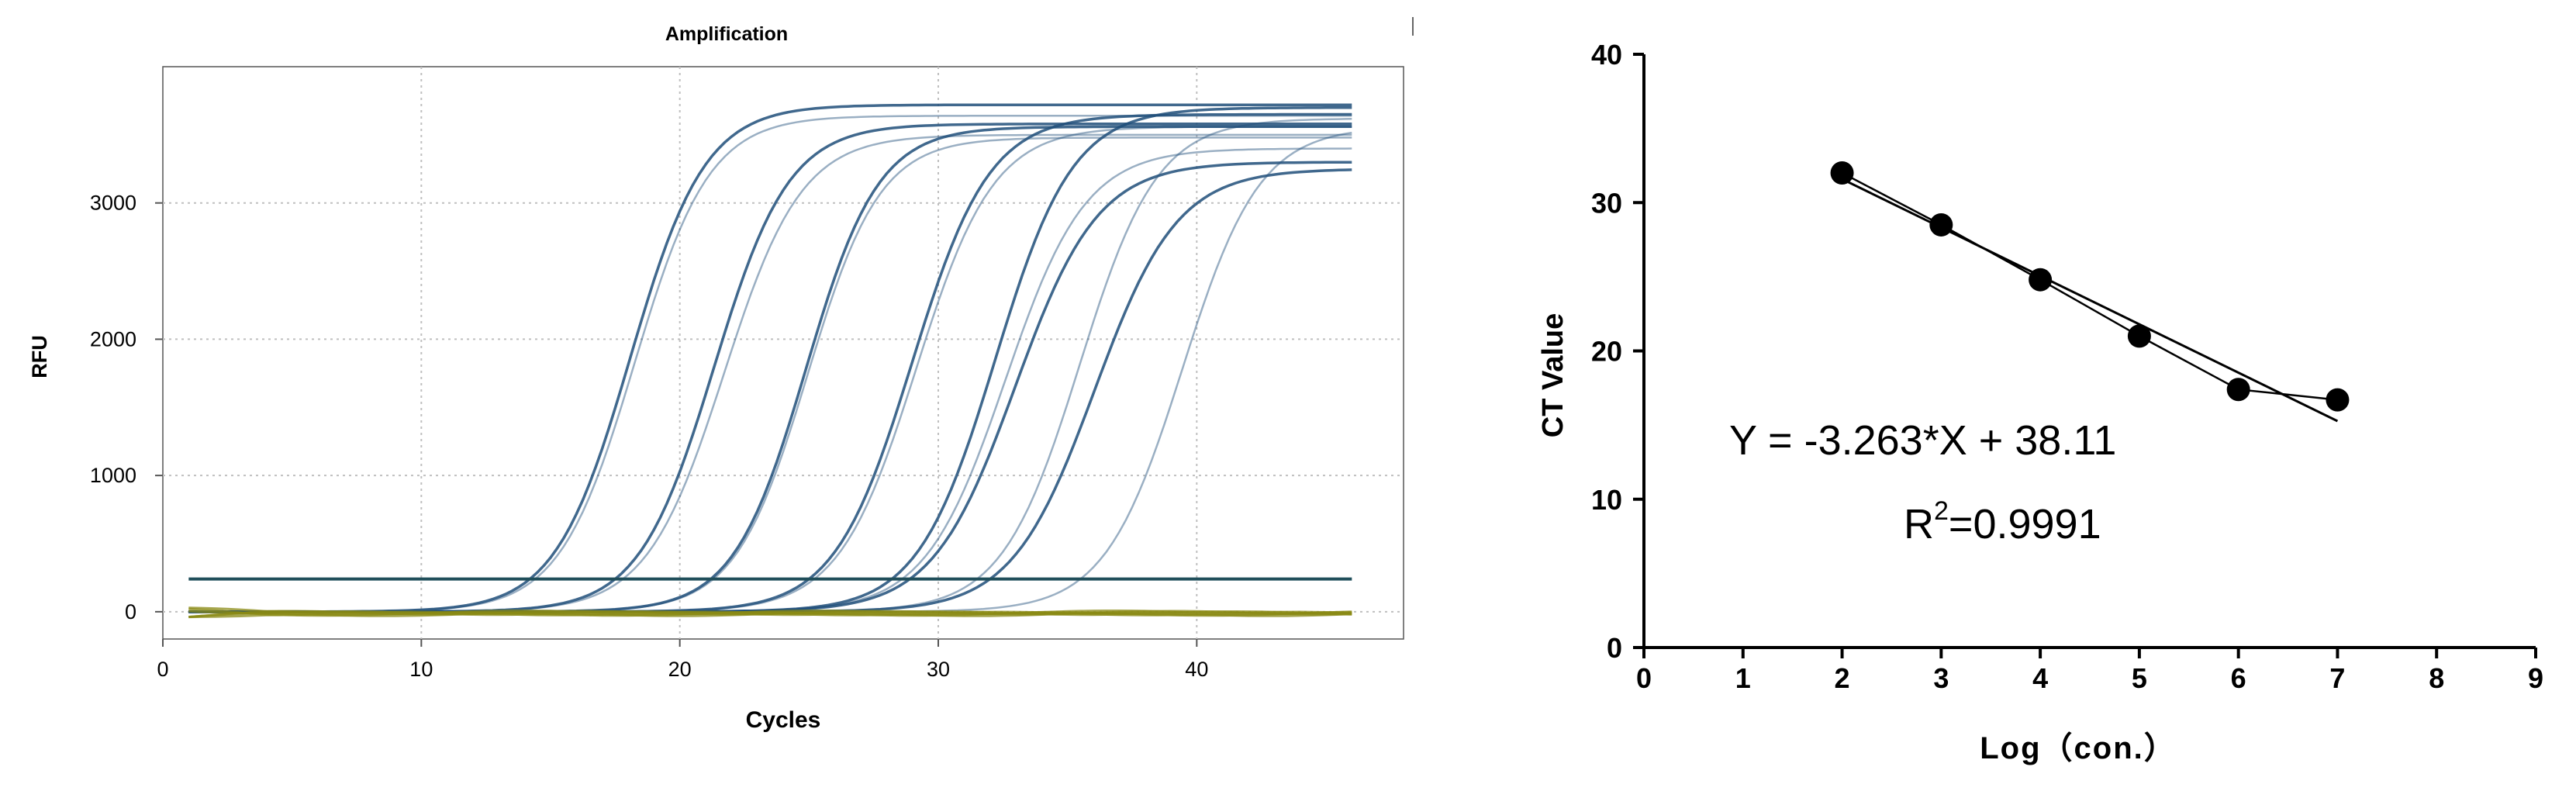  Describe the element at coordinates (421, 669) in the screenshot. I see `x-tick-label: 10` at that location.